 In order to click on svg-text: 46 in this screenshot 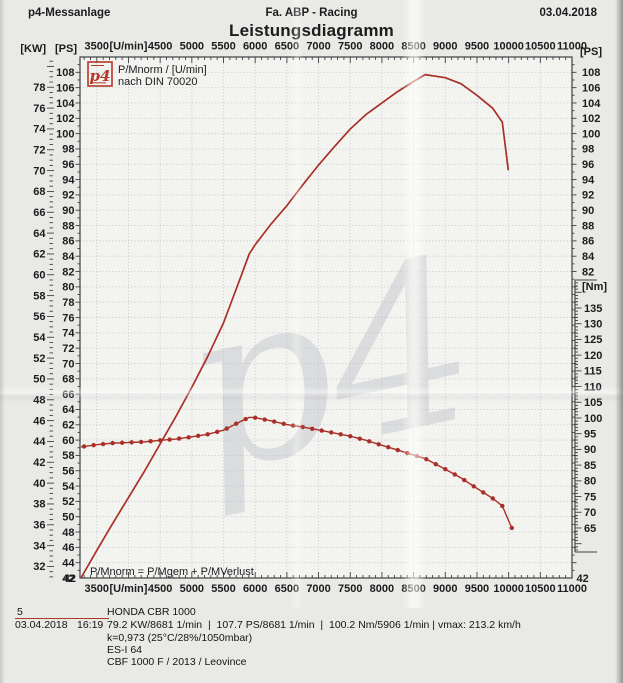, I will do `click(39, 421)`.